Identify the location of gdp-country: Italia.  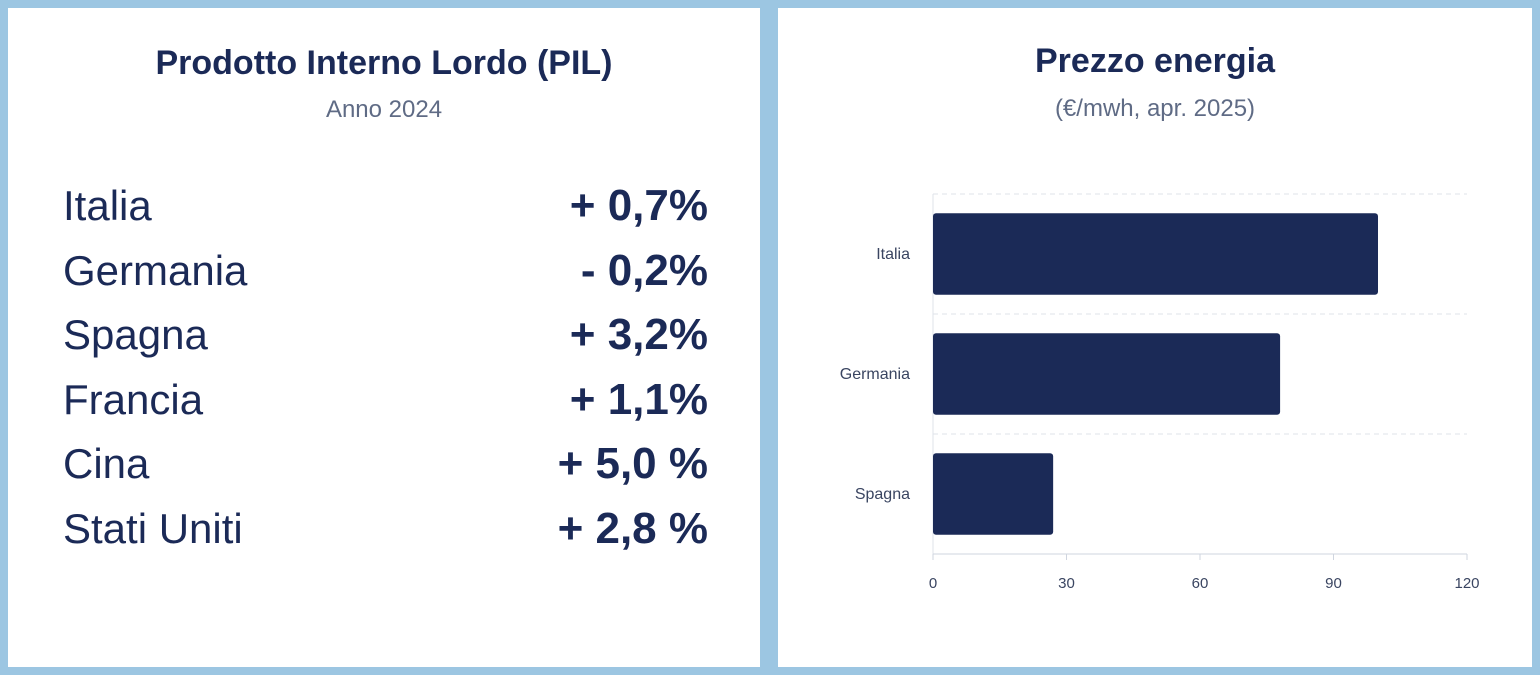
(107, 206).